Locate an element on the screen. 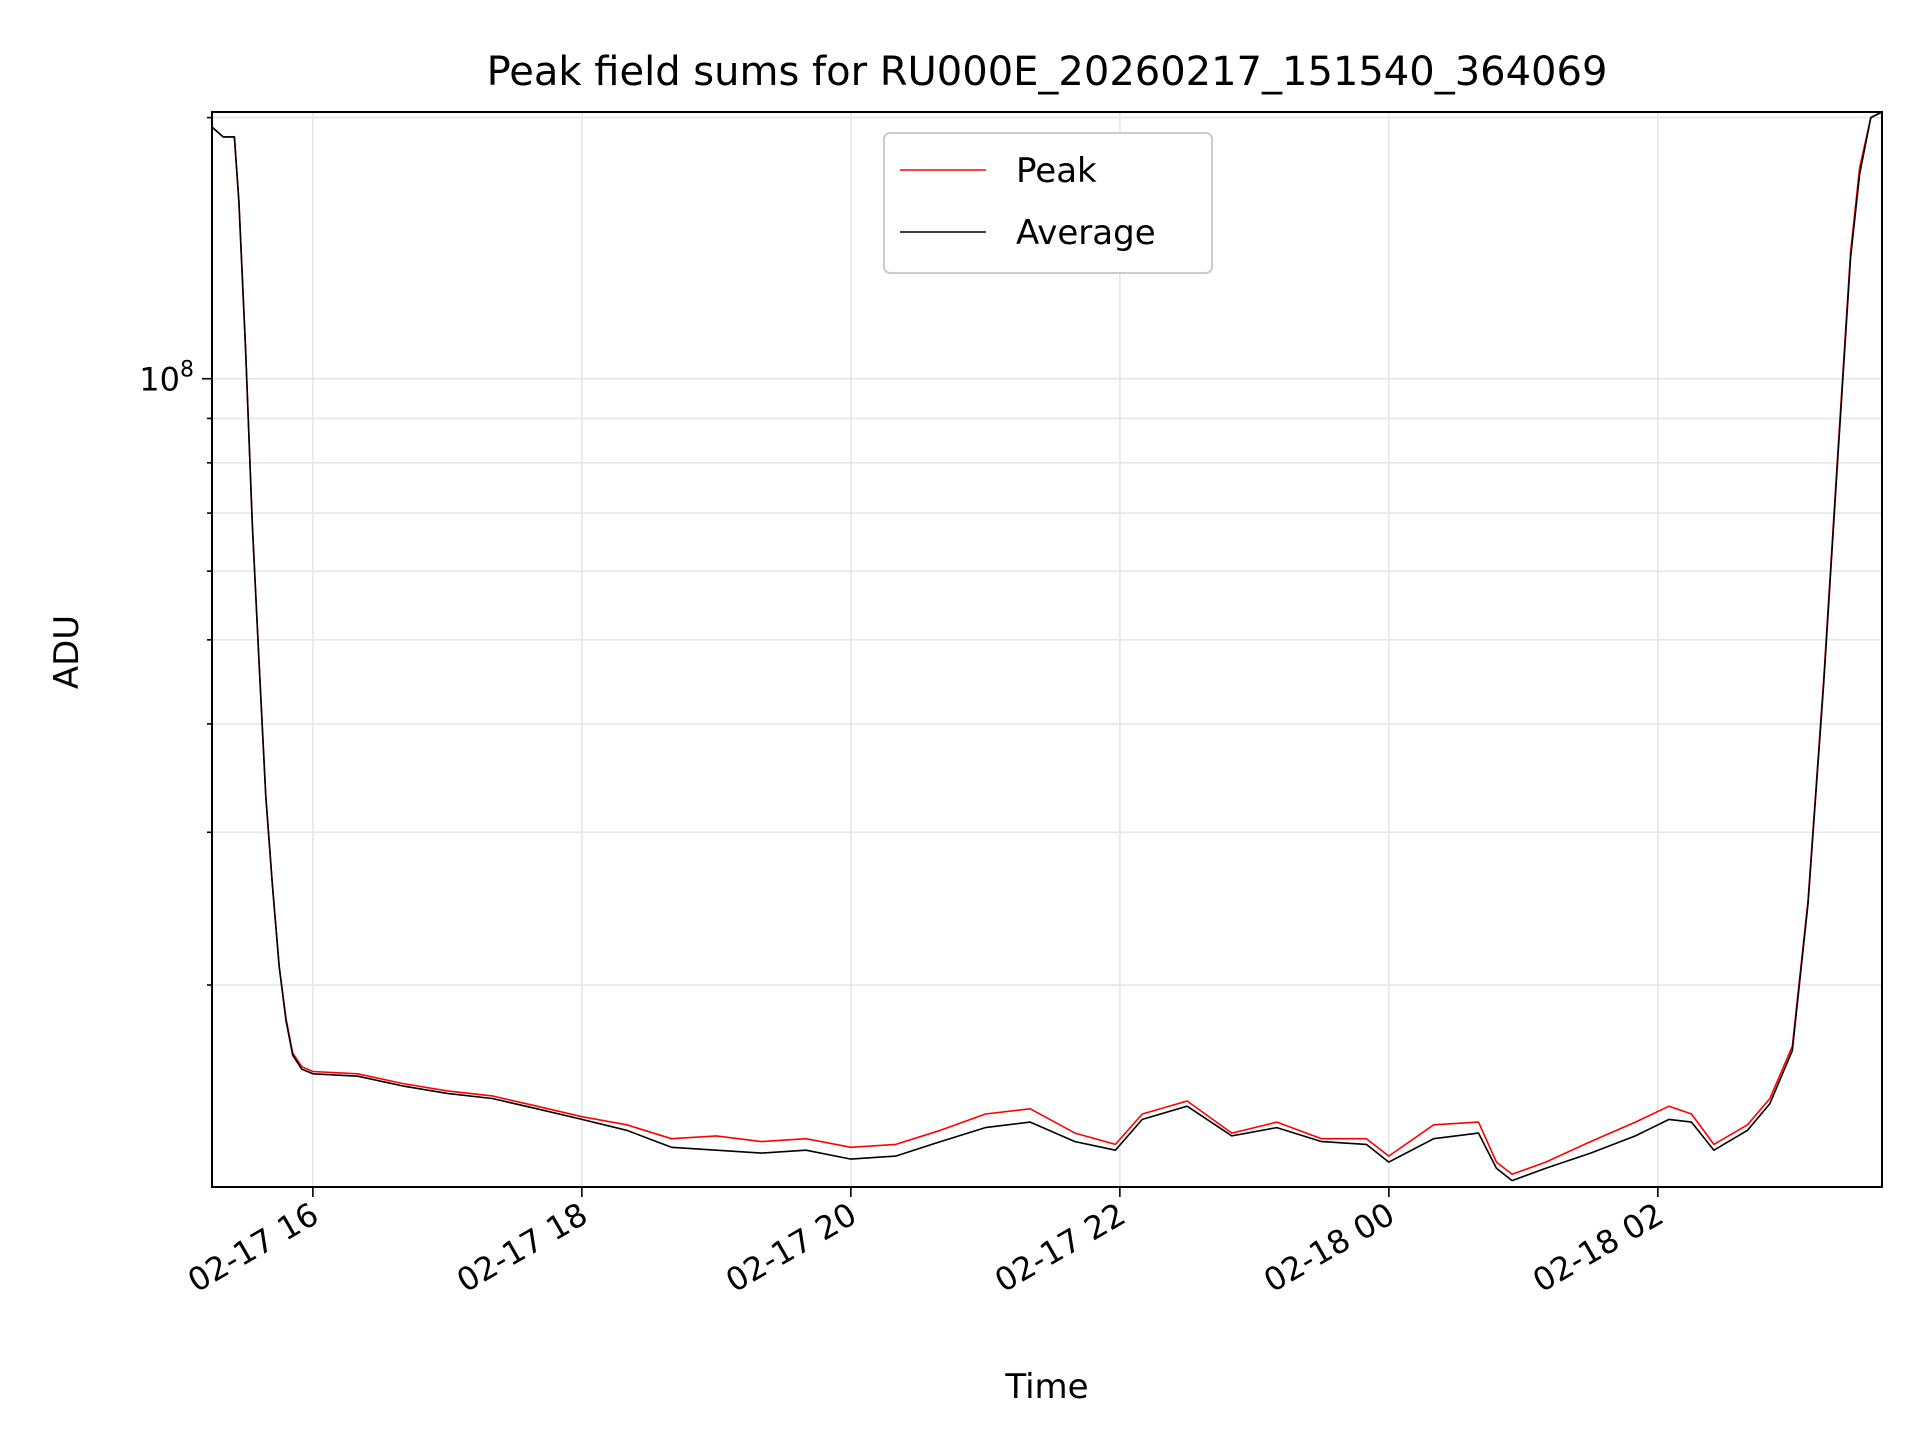  legend-label-average: Average is located at coordinates (1086, 233).